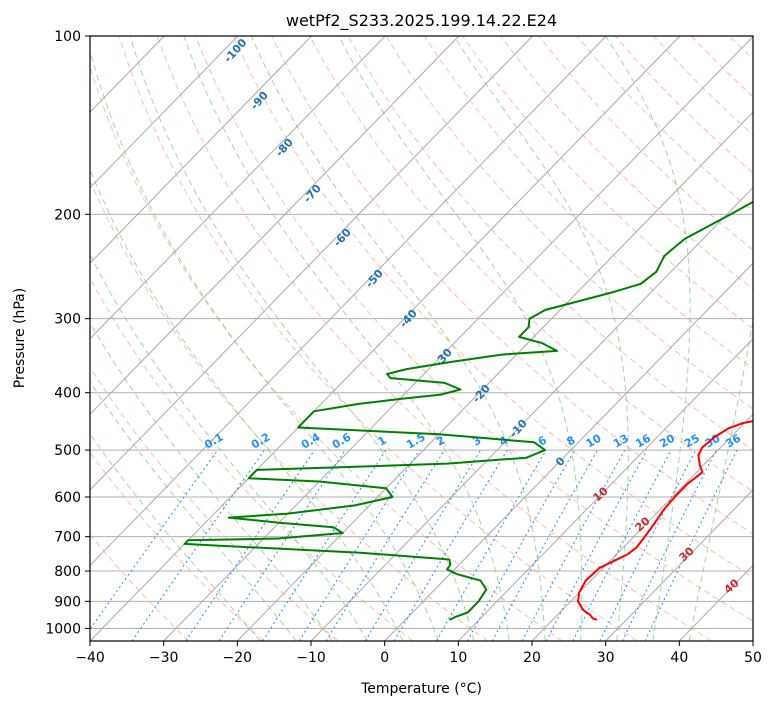 This screenshot has height=712, width=775. I want to click on x-tick-label: 50, so click(753, 658).